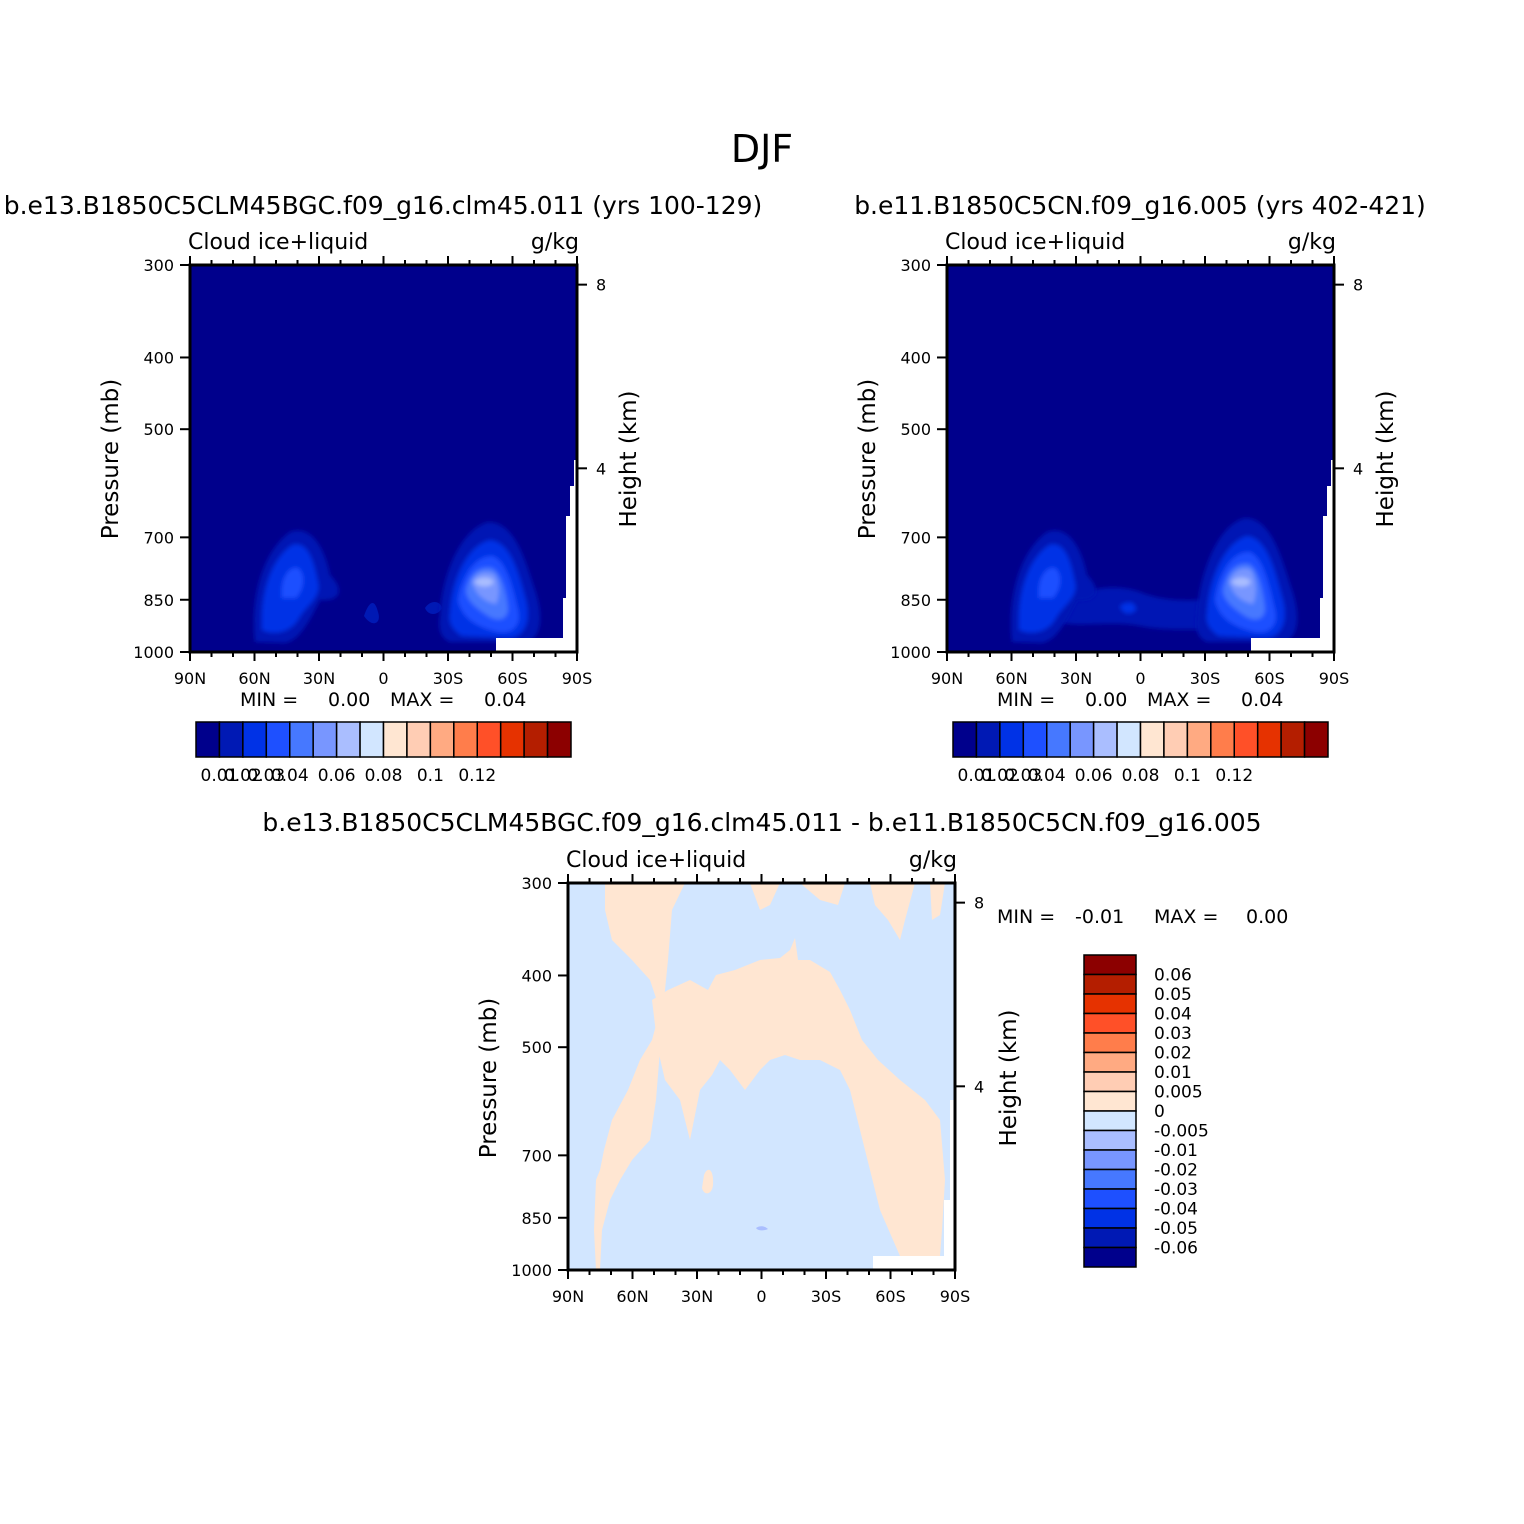 This screenshot has width=1524, height=1524. I want to click on panel-c-max-label: MAX =, so click(1186, 917).